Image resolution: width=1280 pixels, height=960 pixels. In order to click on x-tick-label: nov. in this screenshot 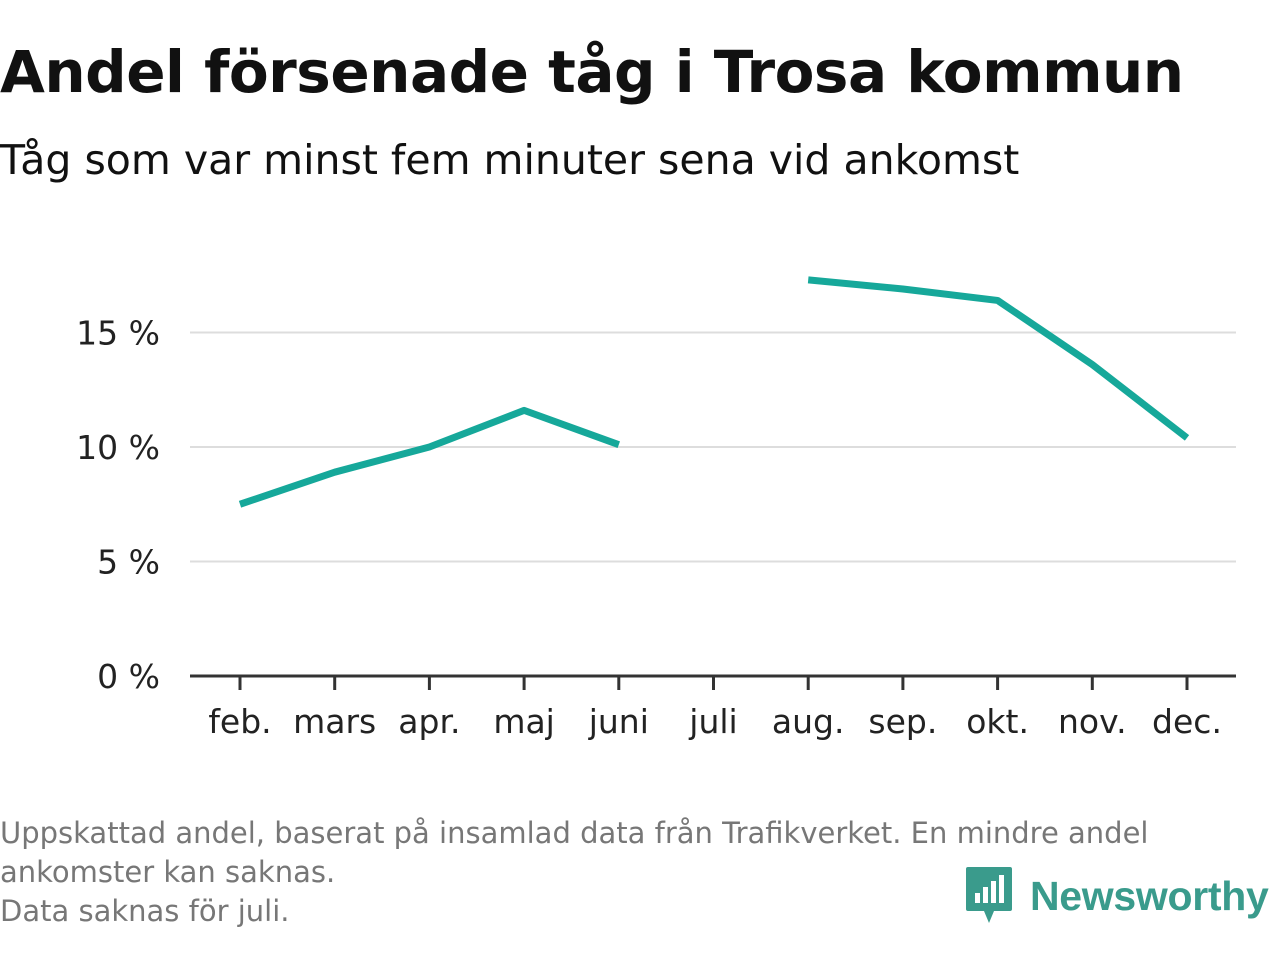, I will do `click(1092, 721)`.